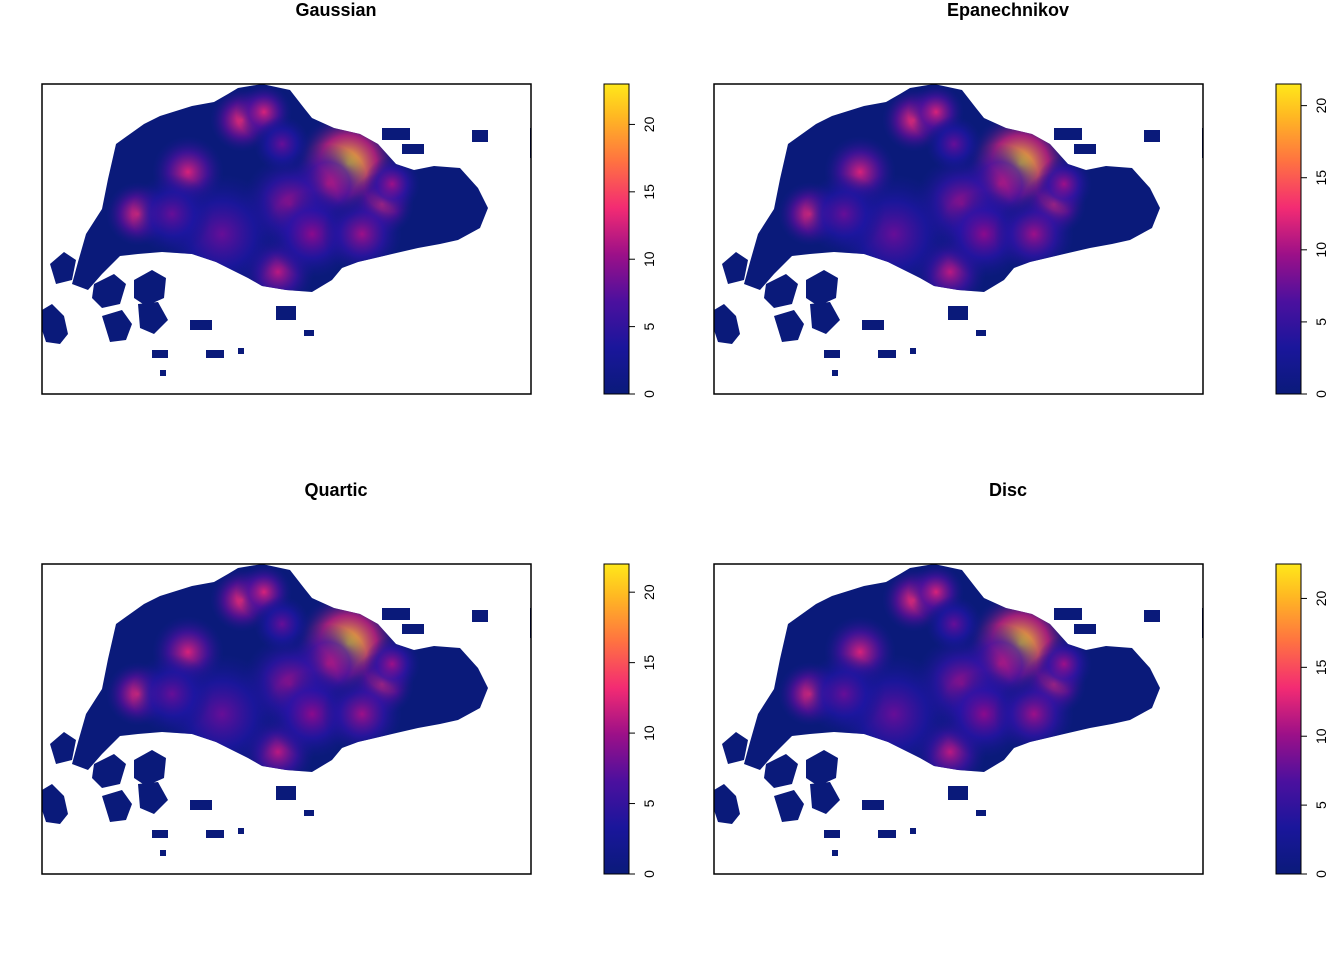 This screenshot has height=960, width=1344. I want to click on panel-title: Epanechnikov, so click(1008, 10).